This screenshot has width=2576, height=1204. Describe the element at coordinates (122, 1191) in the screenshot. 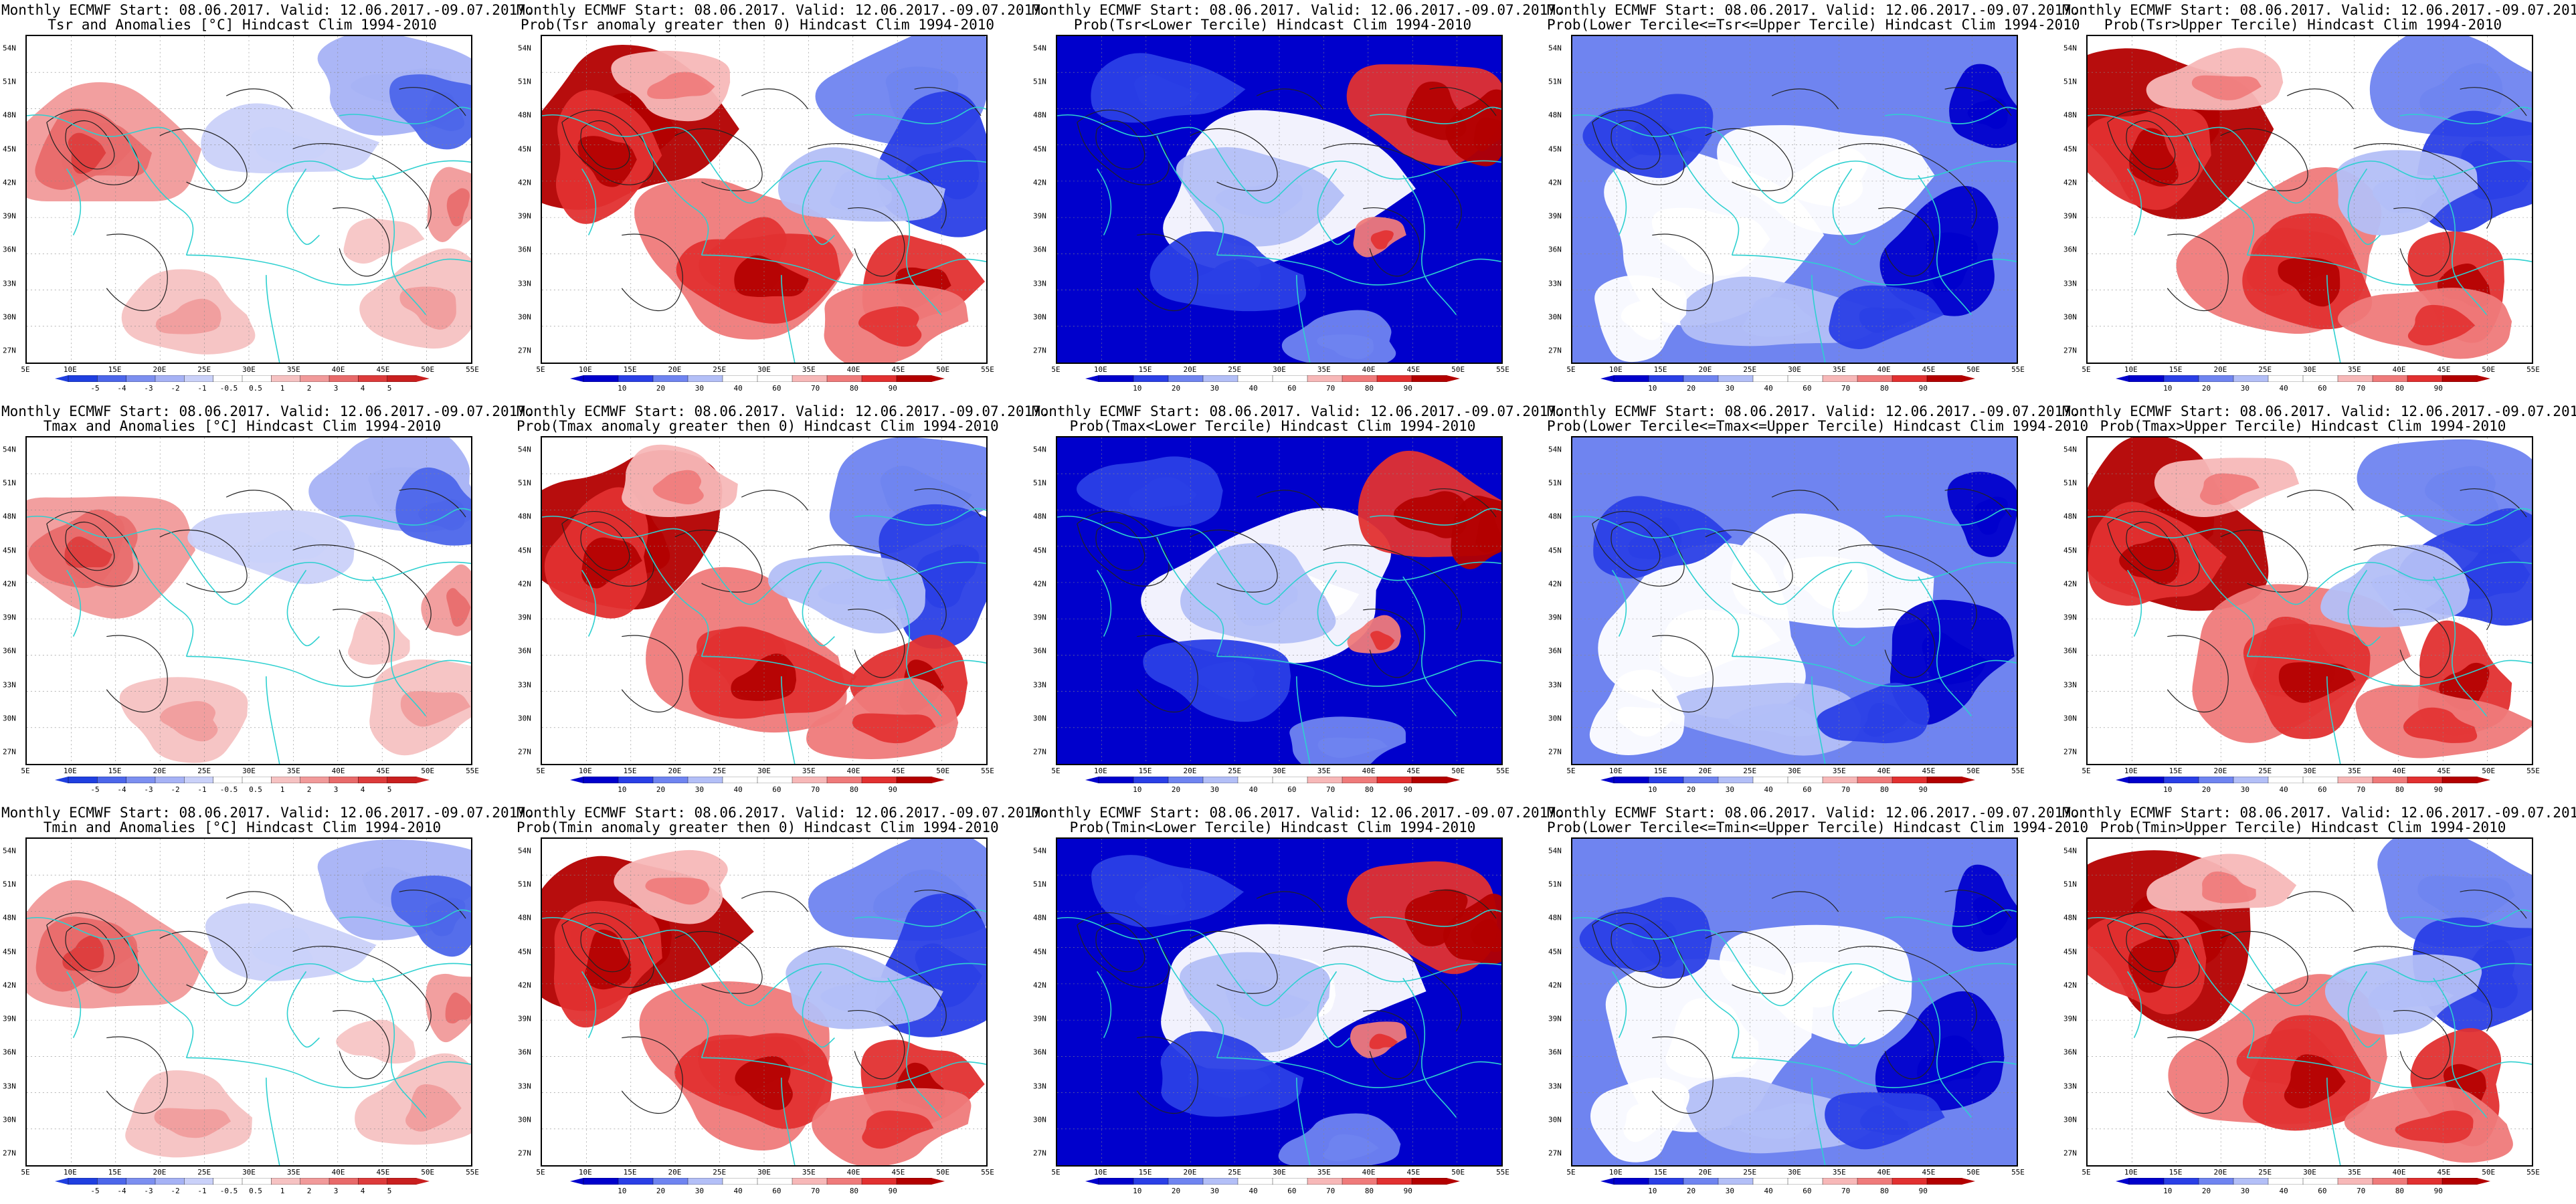

I see `colorbar-tick-label: -4` at that location.